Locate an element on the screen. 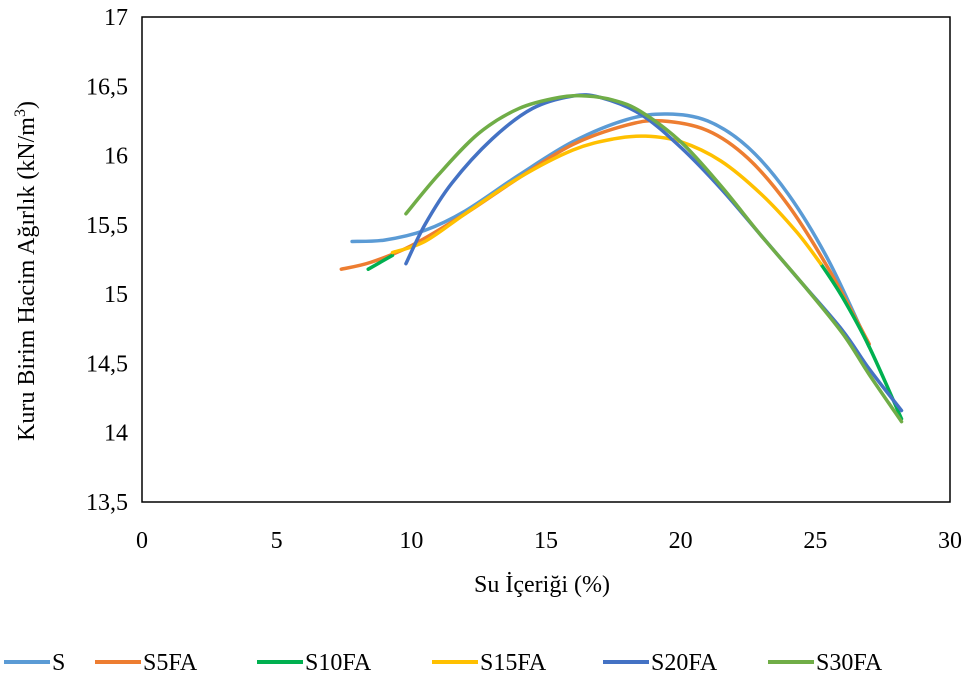 The width and height of the screenshot is (971, 681). x-tick-label: 0 is located at coordinates (142, 541).